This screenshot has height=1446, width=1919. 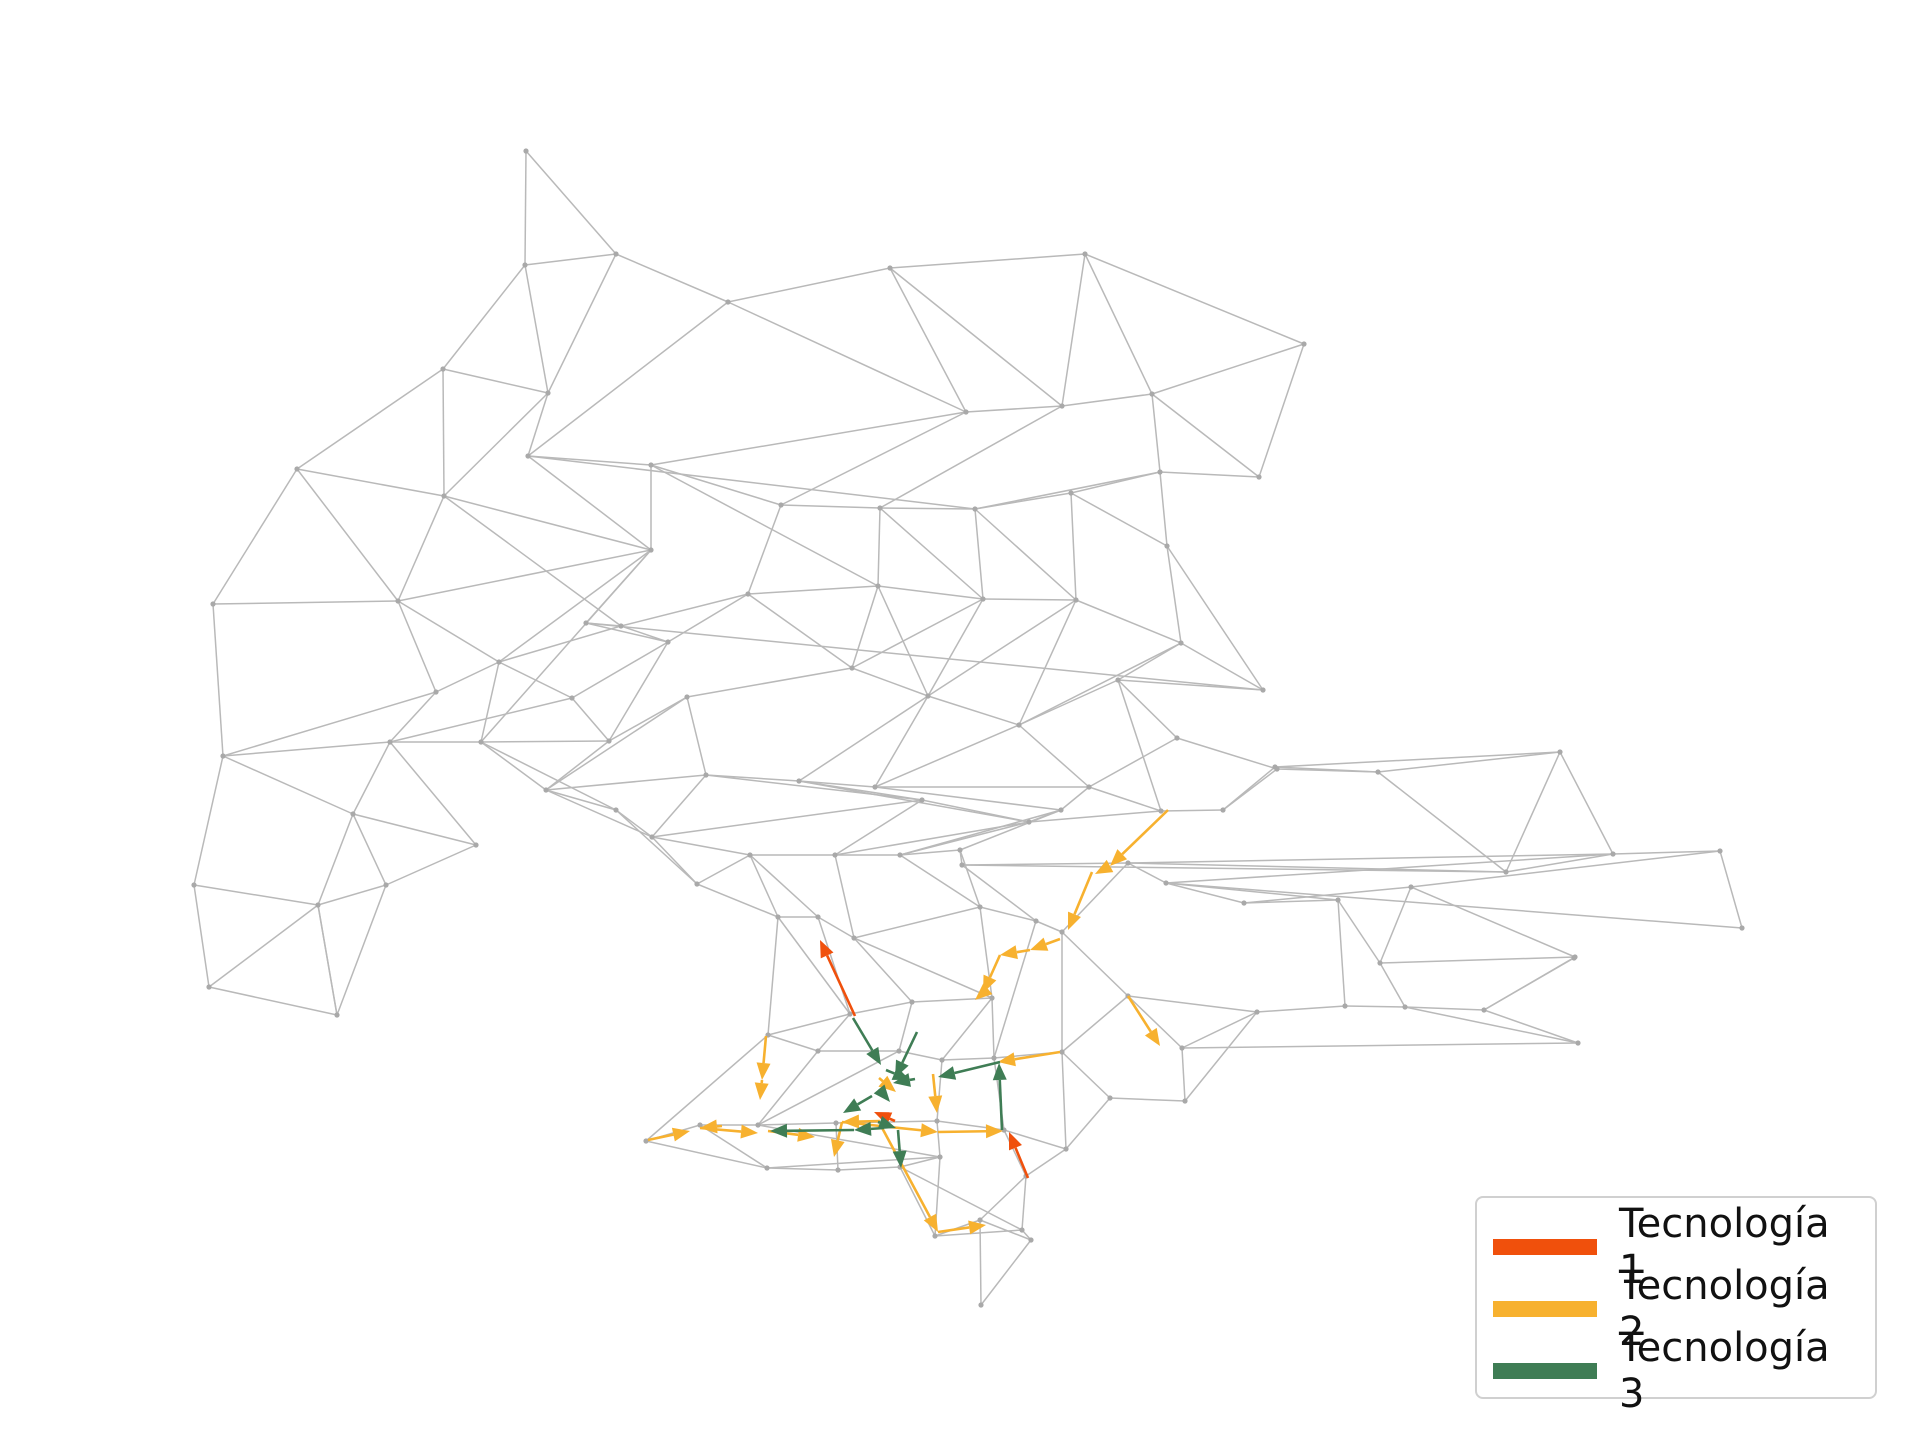 I want to click on legend-item-tecnologia-2: Tecnología 2, so click(x=1676, y=1309).